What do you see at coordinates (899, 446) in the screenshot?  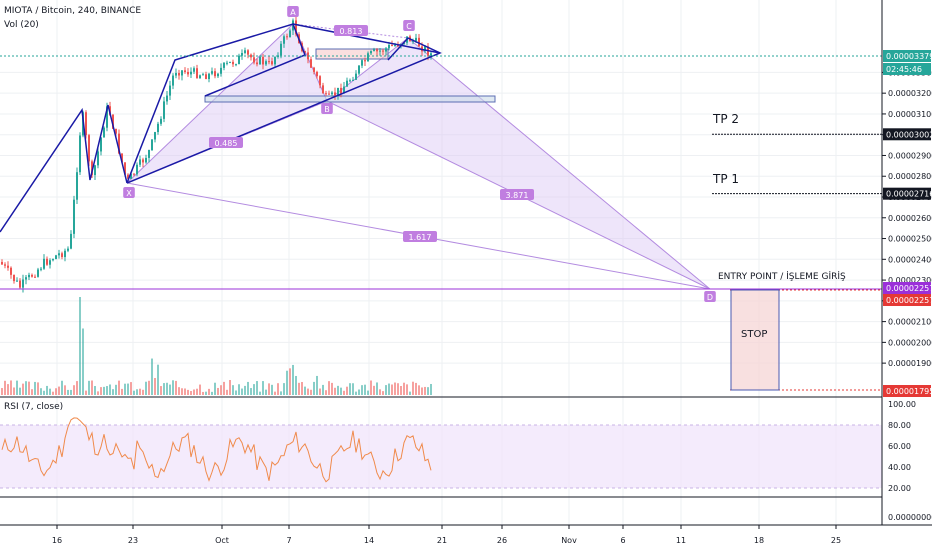 I see `rsi-tick-label: 60.00` at bounding box center [899, 446].